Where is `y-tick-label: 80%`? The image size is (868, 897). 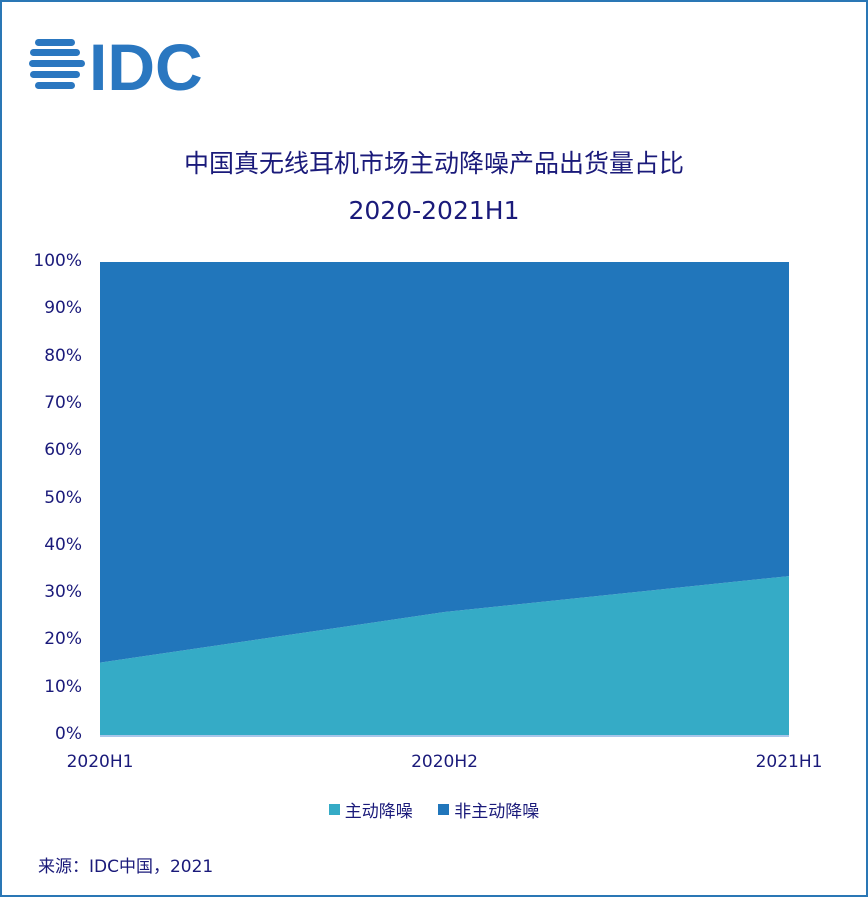 y-tick-label: 80% is located at coordinates (63, 355).